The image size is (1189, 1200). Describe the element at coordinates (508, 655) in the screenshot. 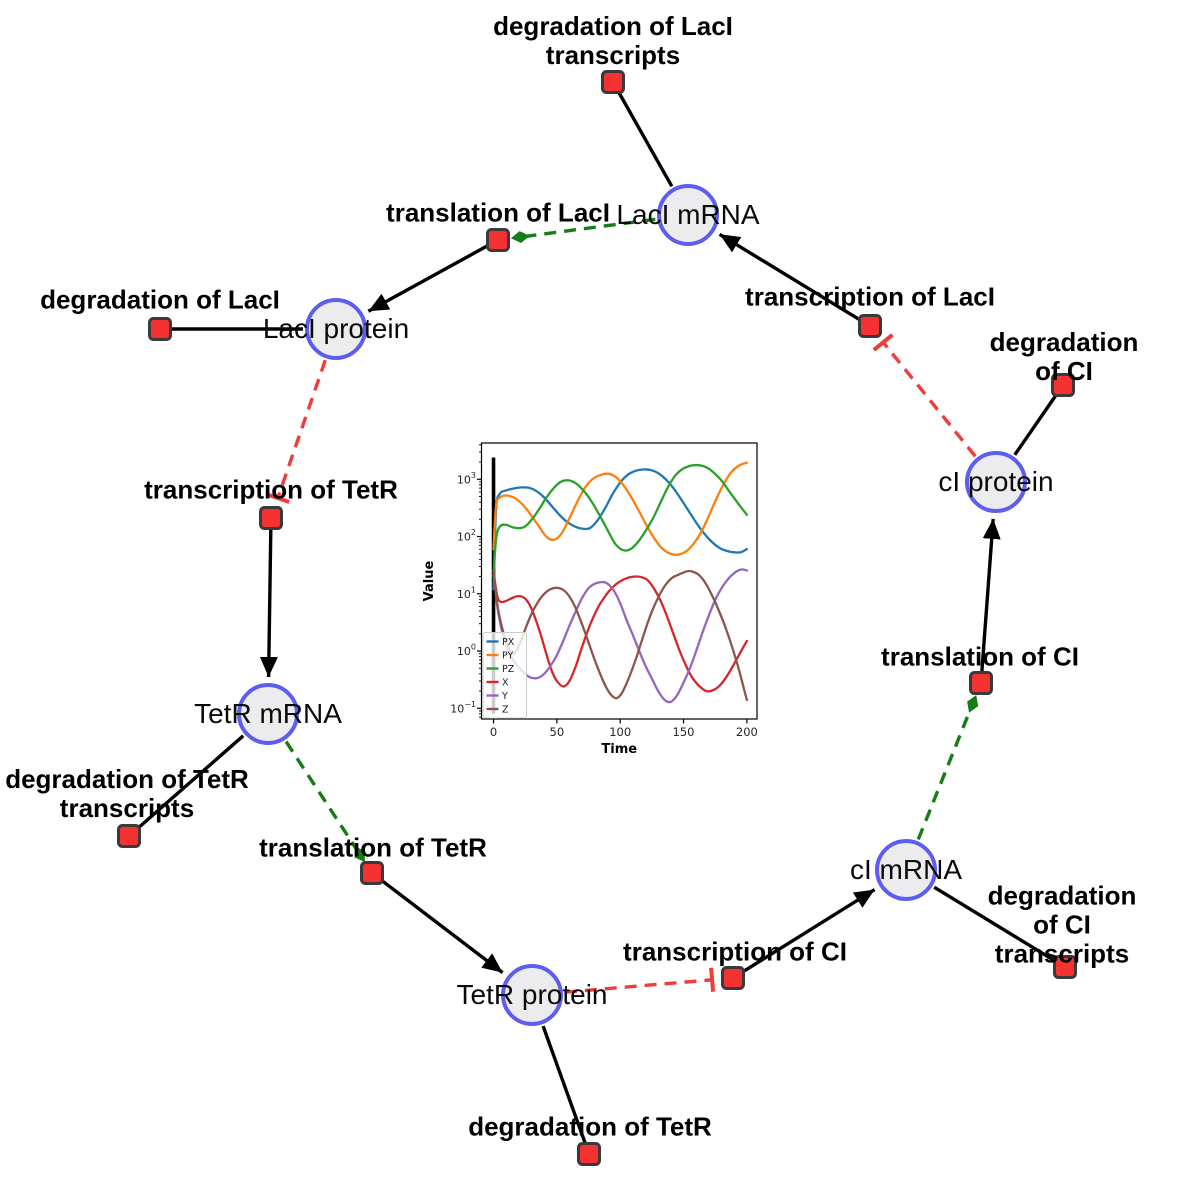

I see `legend-label-PY: PY` at that location.